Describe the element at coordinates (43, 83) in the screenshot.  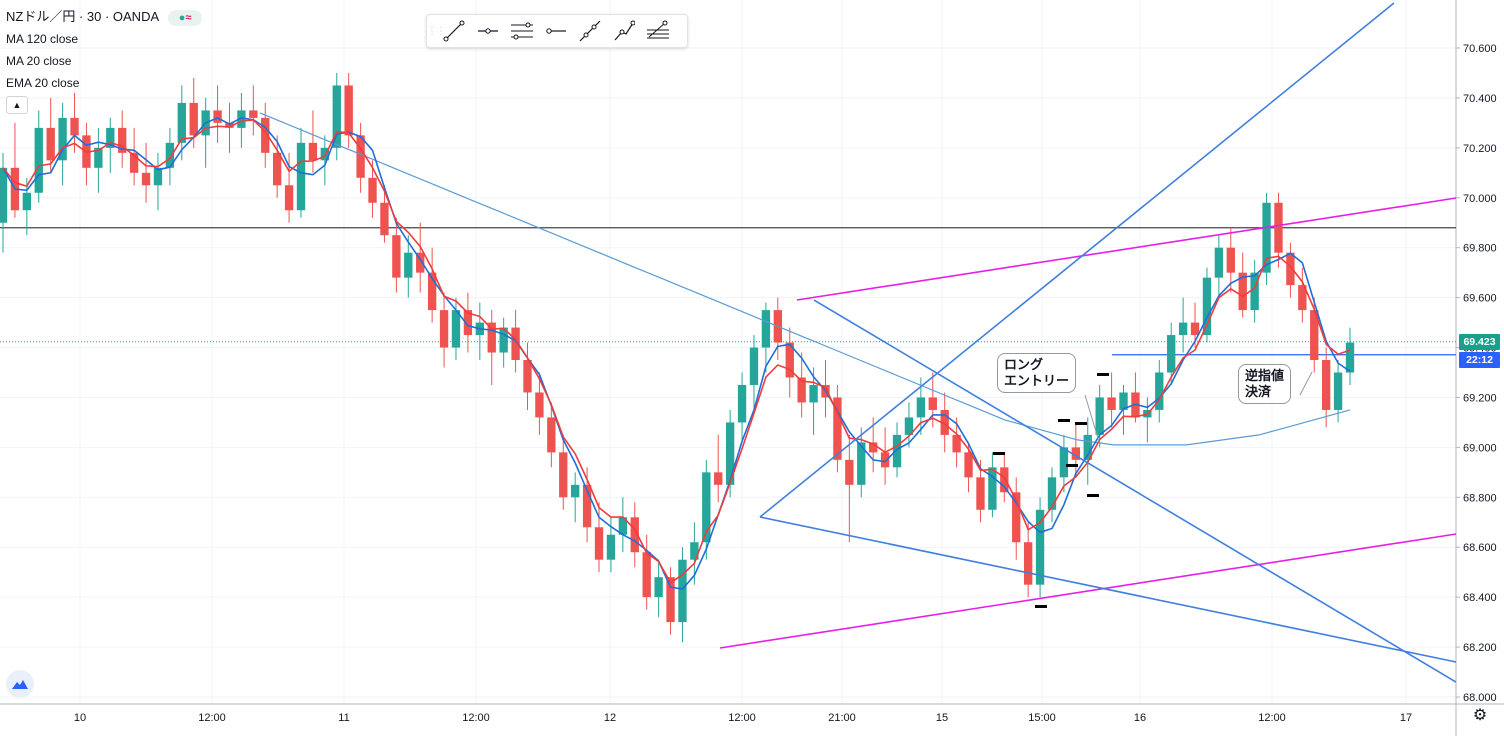
I see `legend-ema20: EMA 20 close` at that location.